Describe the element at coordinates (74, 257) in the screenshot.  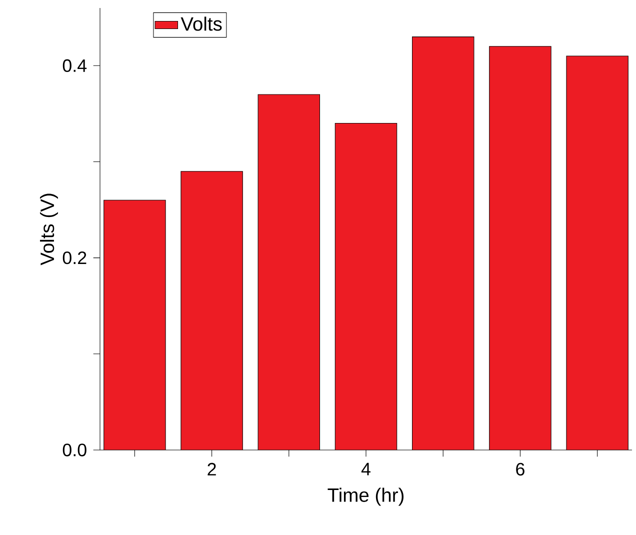
I see `y-tick-label: 0.2` at that location.